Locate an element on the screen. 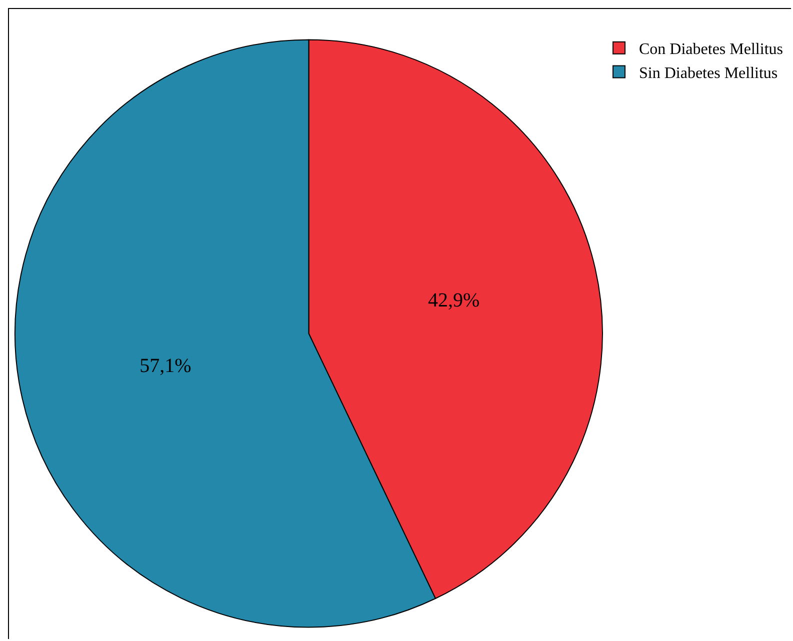 The width and height of the screenshot is (793, 641). legend-label: Con Diabetes Mellitus is located at coordinates (711, 49).